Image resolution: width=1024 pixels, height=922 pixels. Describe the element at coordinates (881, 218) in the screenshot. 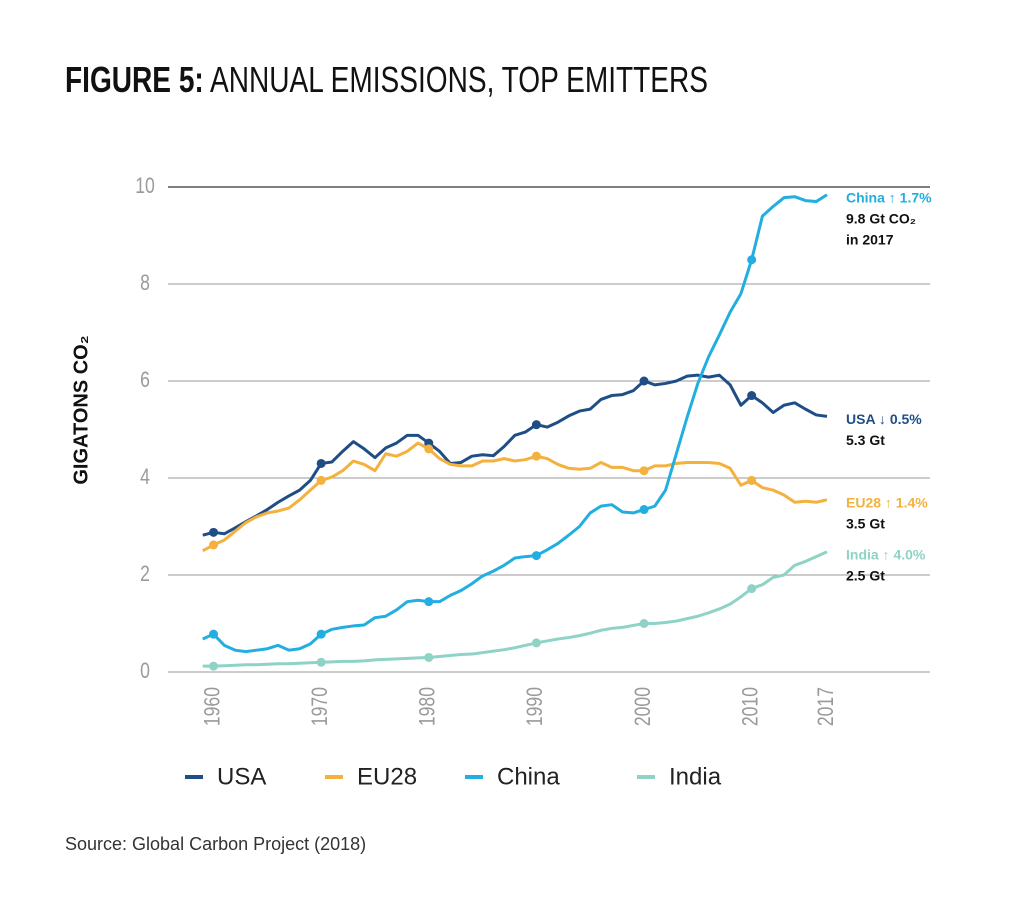

I see `annotation: 9.8 Gt CO₂` at that location.